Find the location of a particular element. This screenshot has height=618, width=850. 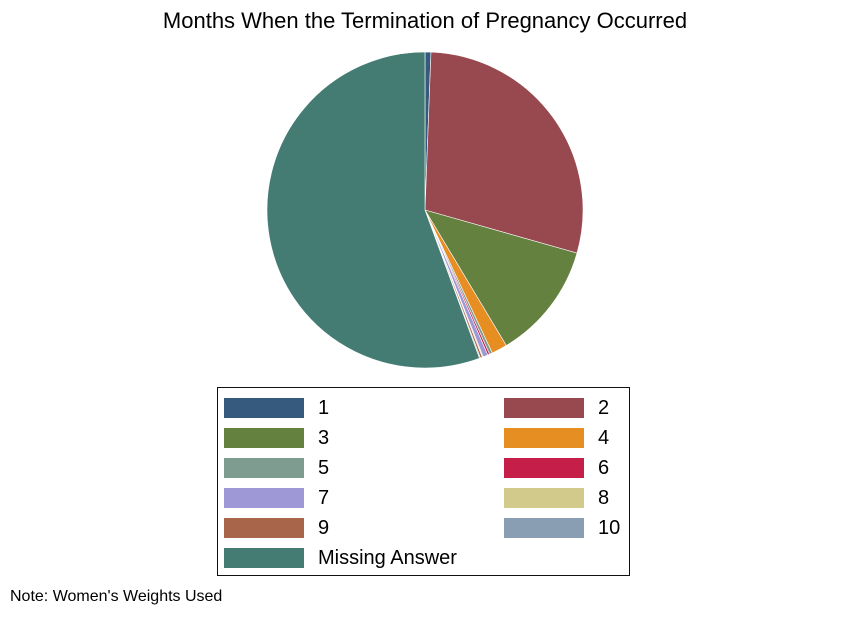

legend-label: 10 is located at coordinates (609, 527).